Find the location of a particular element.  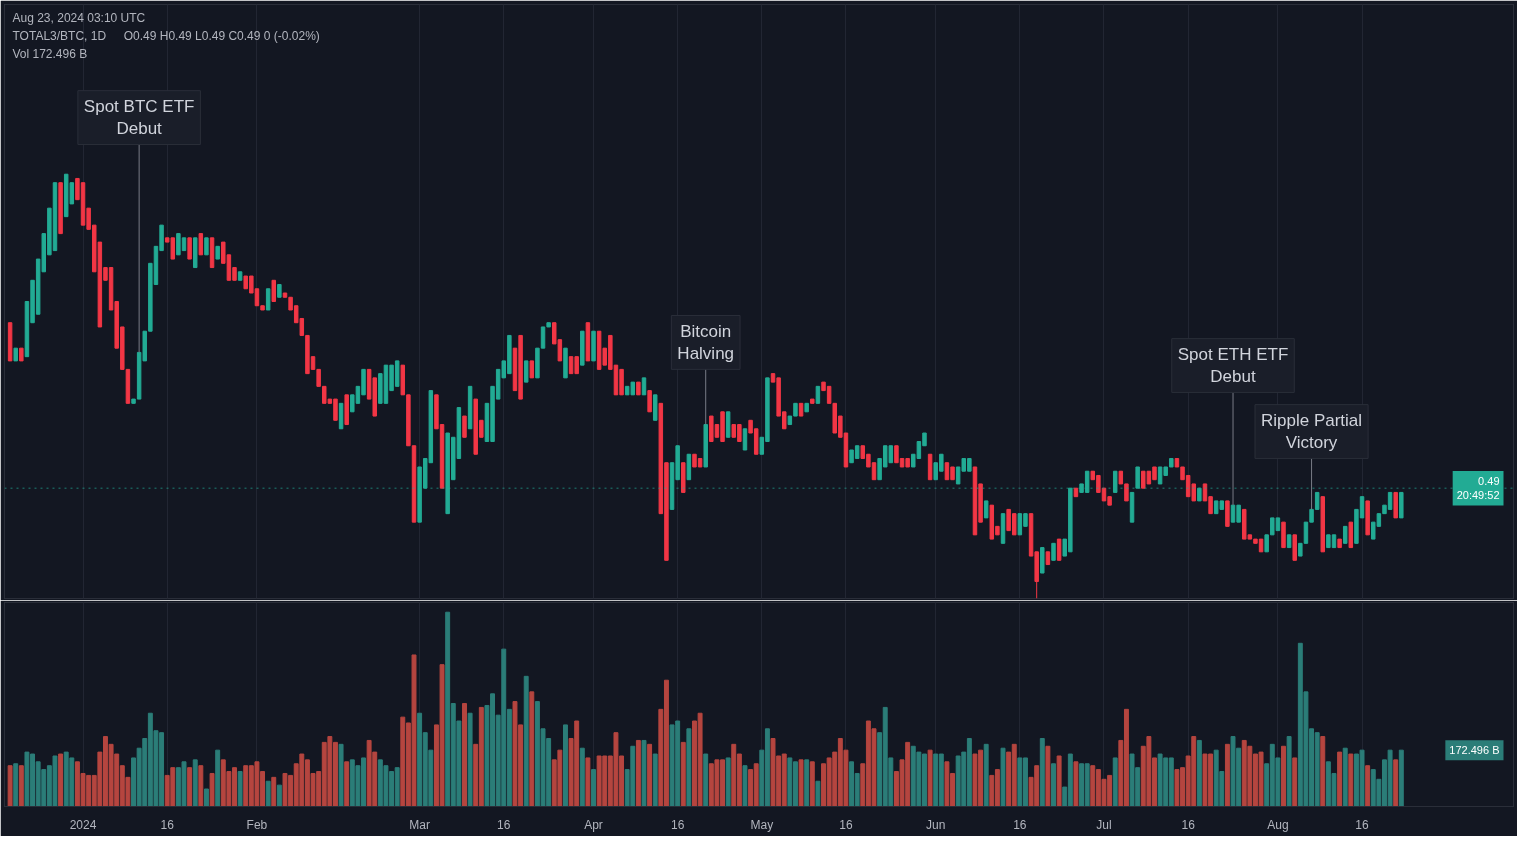

annotation: 172.496 B is located at coordinates (1474, 750).